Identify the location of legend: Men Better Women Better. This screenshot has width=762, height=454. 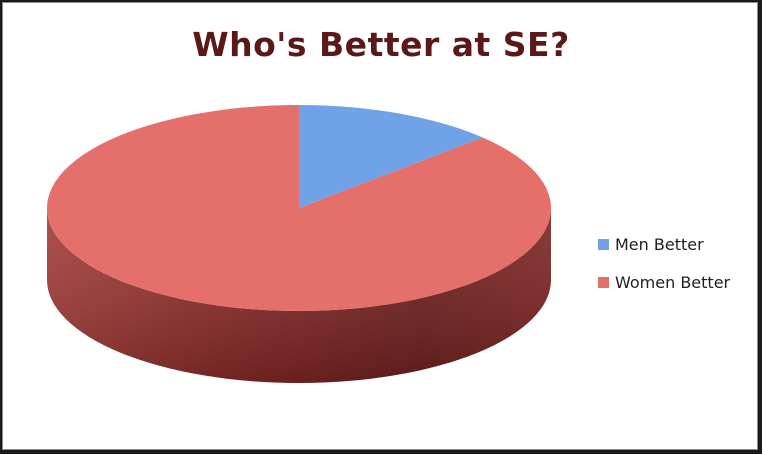
(664, 271).